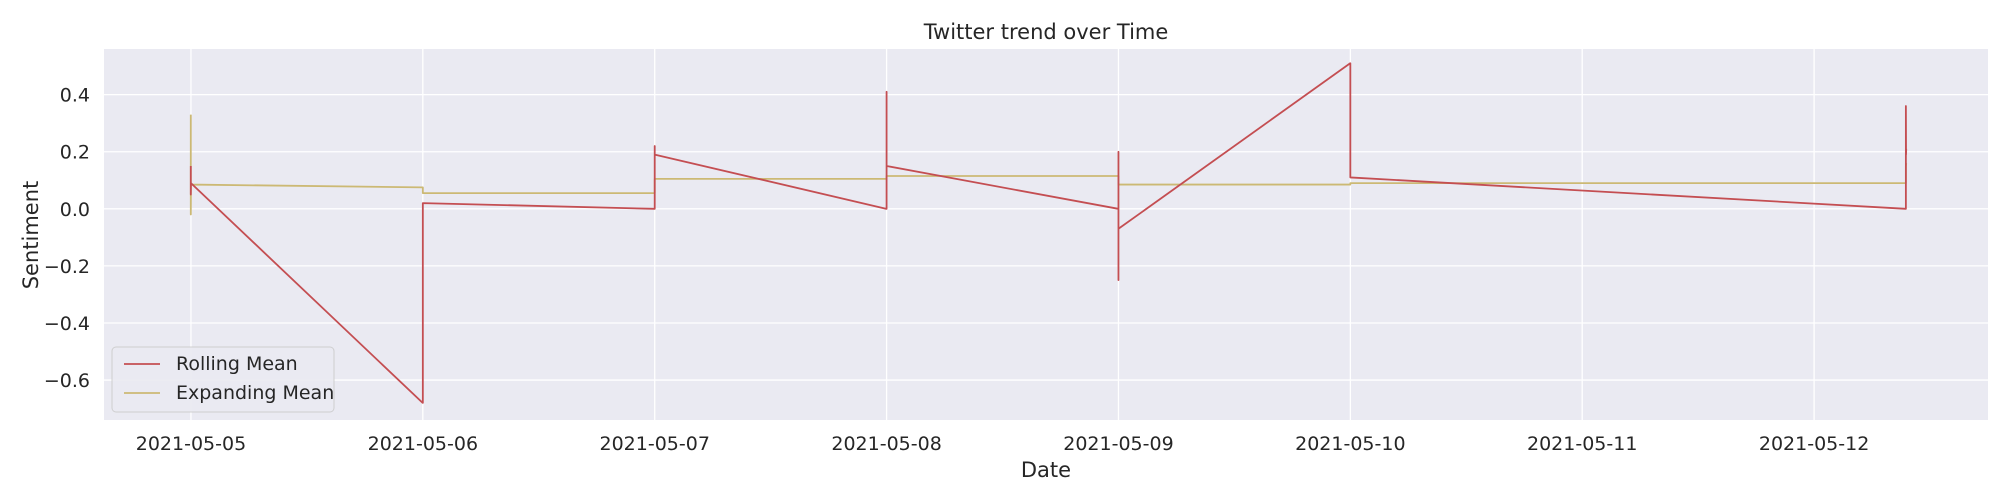 The height and width of the screenshot is (500, 2000). I want to click on y-tick-label: 0.4, so click(75, 96).